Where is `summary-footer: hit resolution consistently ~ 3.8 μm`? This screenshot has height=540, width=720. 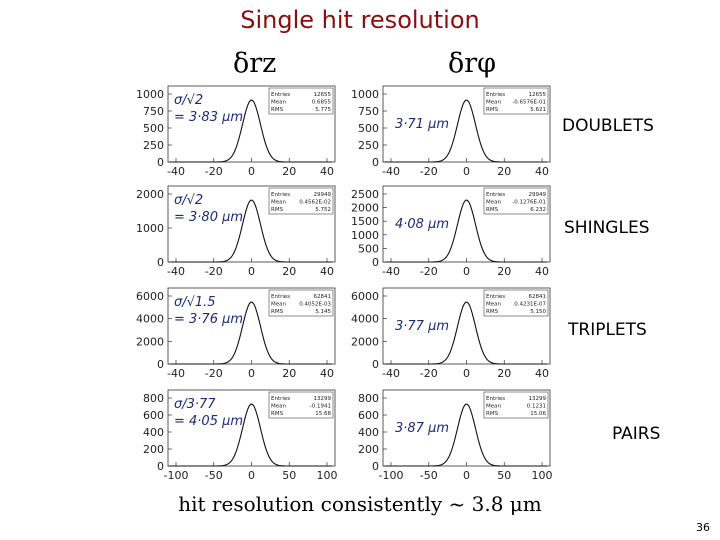
summary-footer: hit resolution consistently ~ 3.8 μm is located at coordinates (360, 504).